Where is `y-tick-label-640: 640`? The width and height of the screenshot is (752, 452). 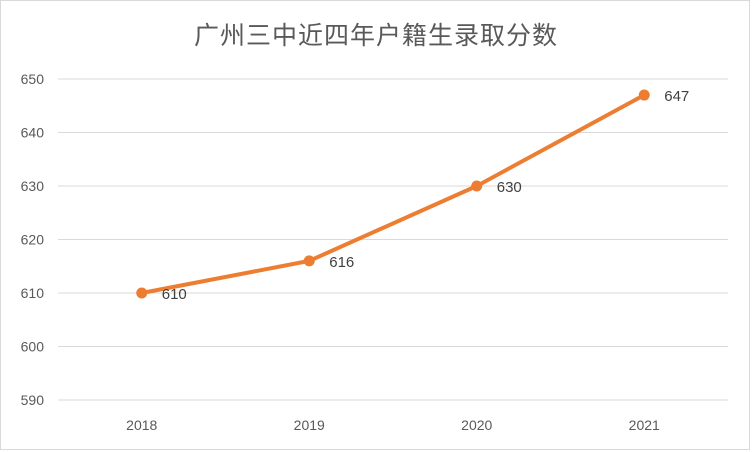 y-tick-label-640: 640 is located at coordinates (33, 133).